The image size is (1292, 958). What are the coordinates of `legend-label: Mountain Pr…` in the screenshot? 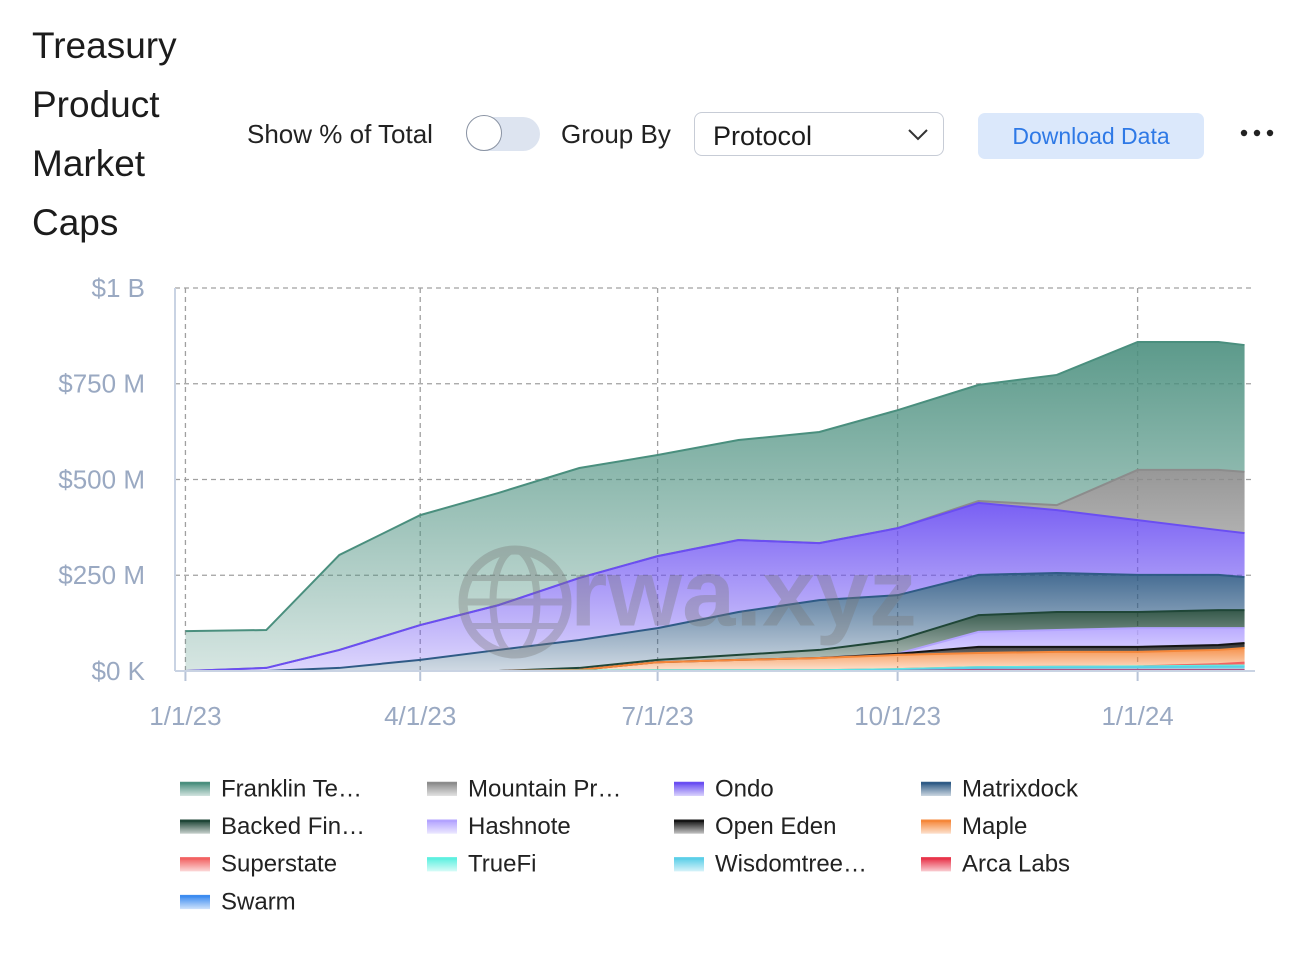 It's located at (544, 788).